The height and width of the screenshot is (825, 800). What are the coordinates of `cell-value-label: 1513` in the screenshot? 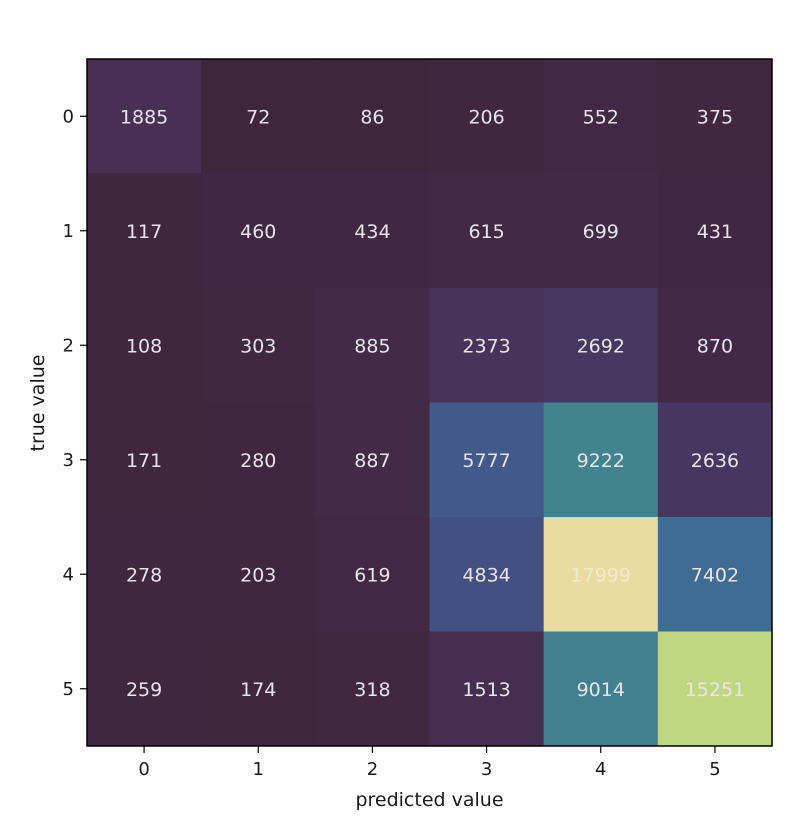 It's located at (486, 690).